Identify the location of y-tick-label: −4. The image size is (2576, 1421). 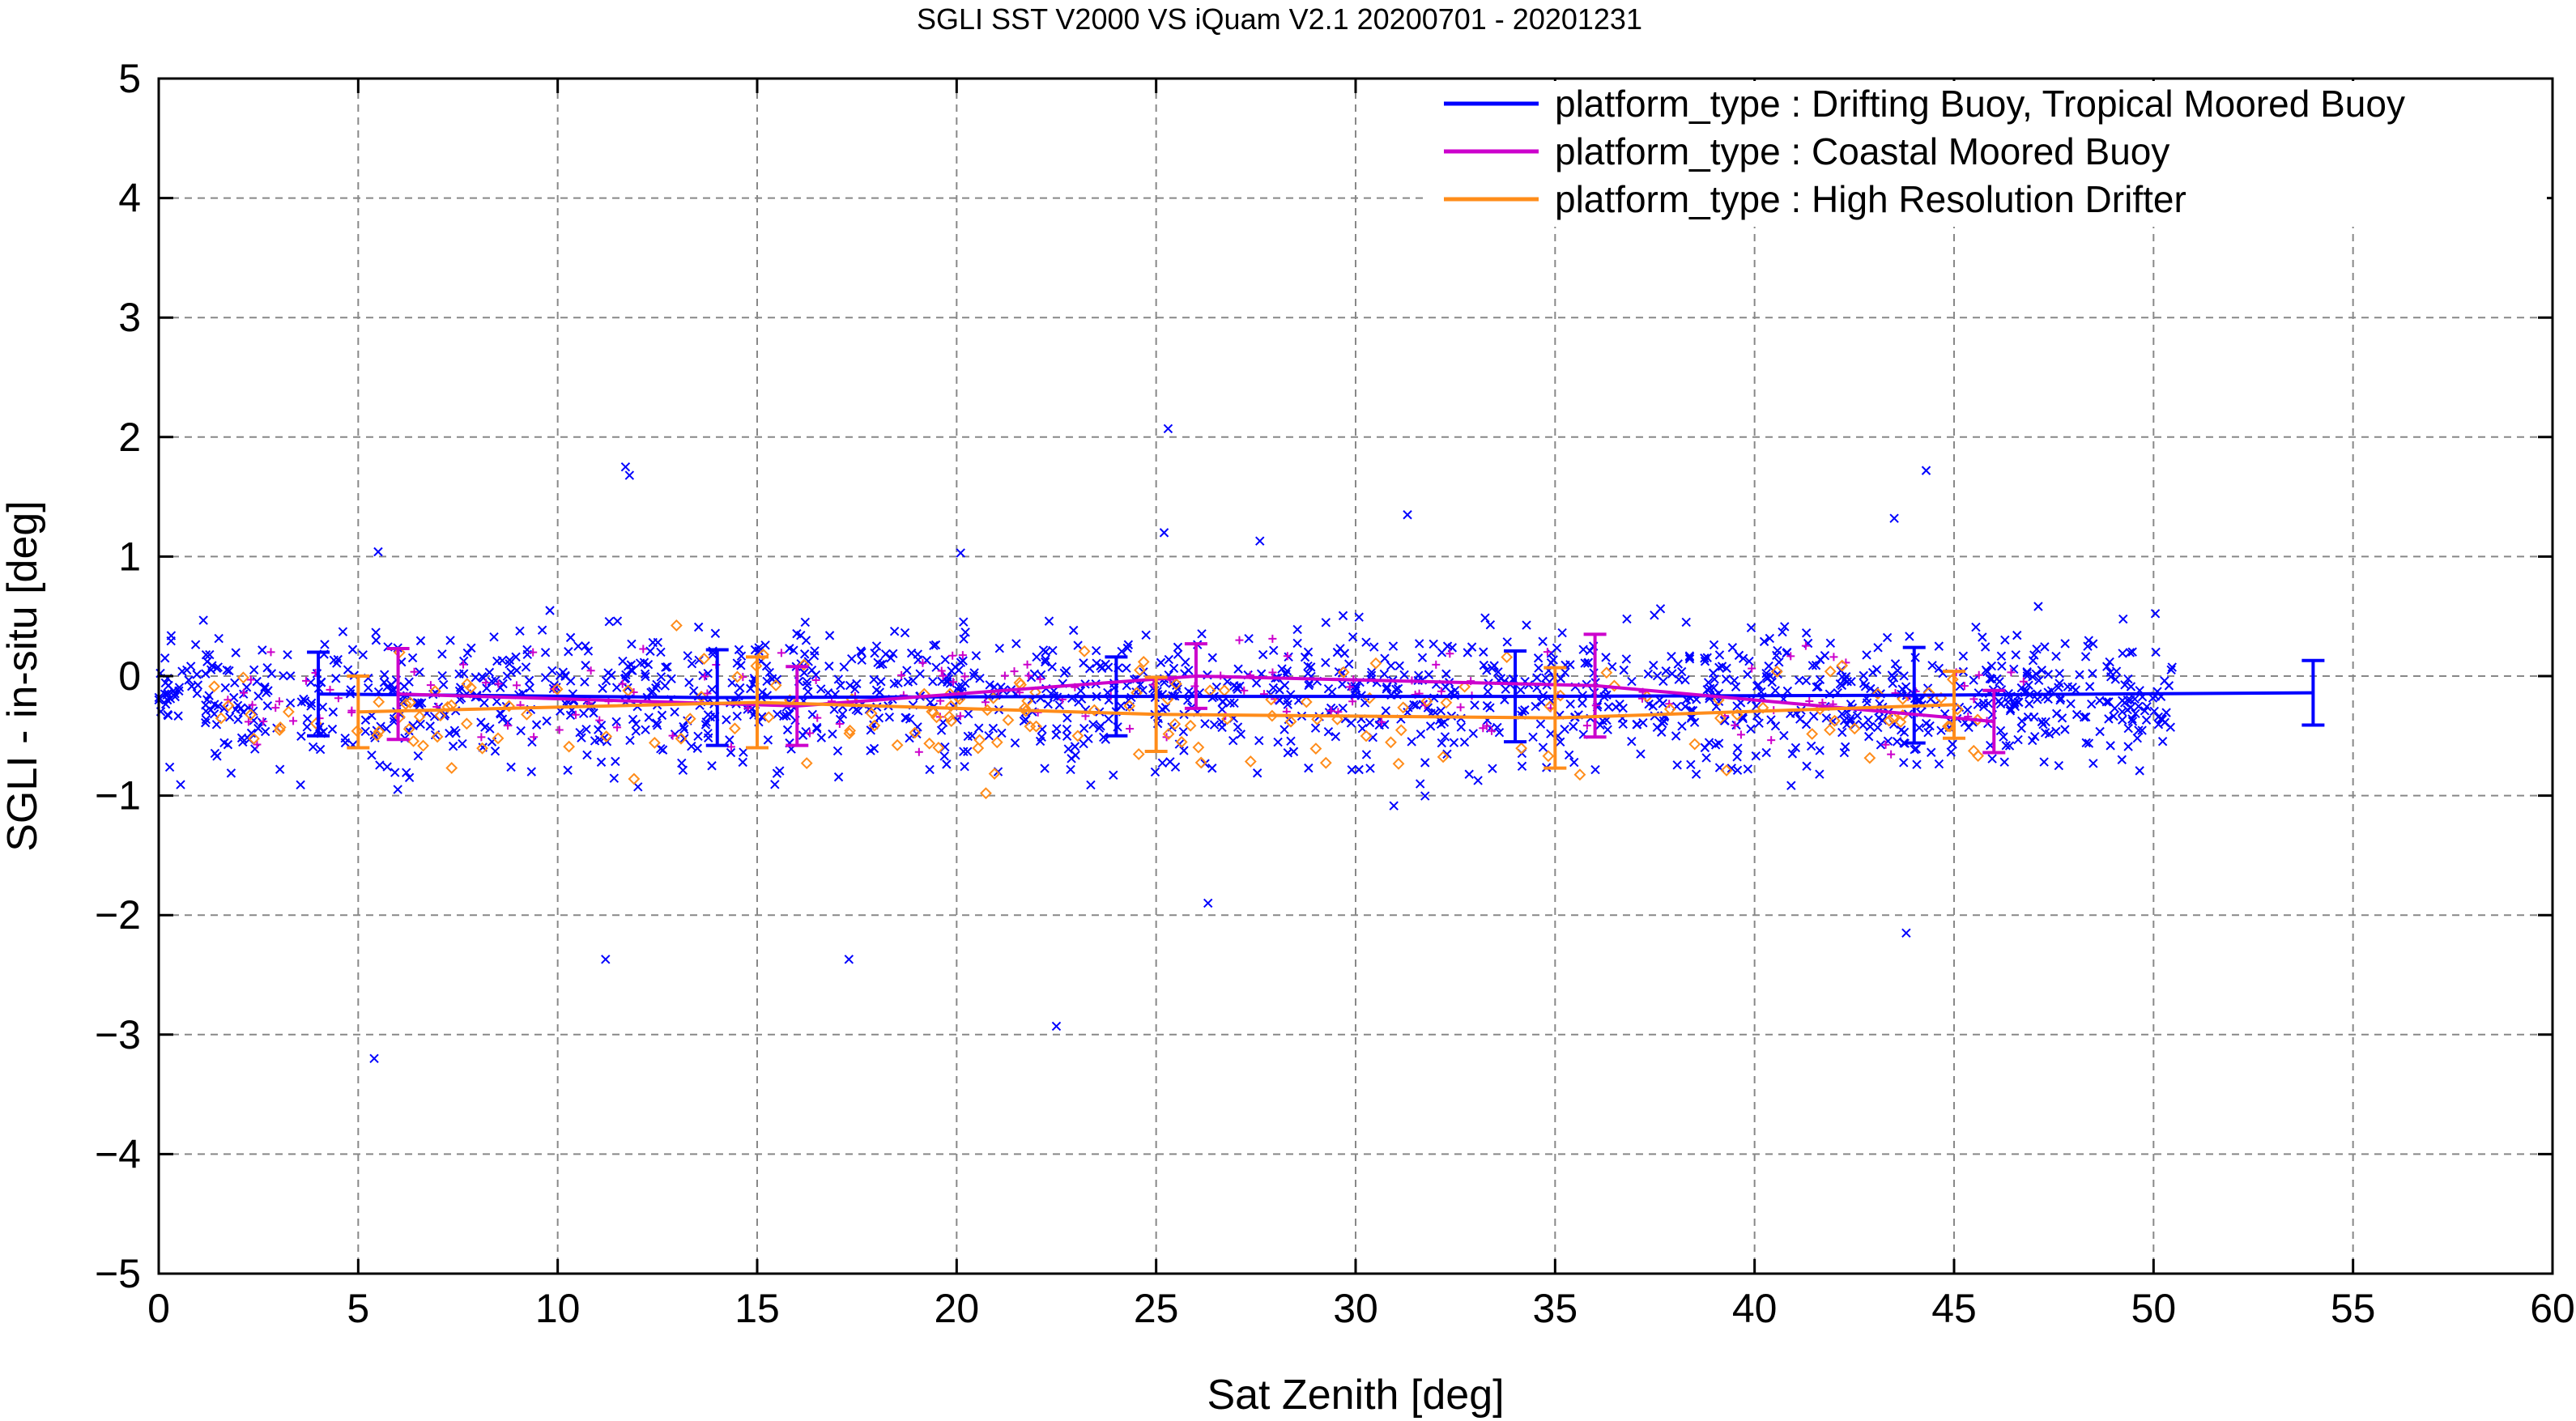
(118, 1153).